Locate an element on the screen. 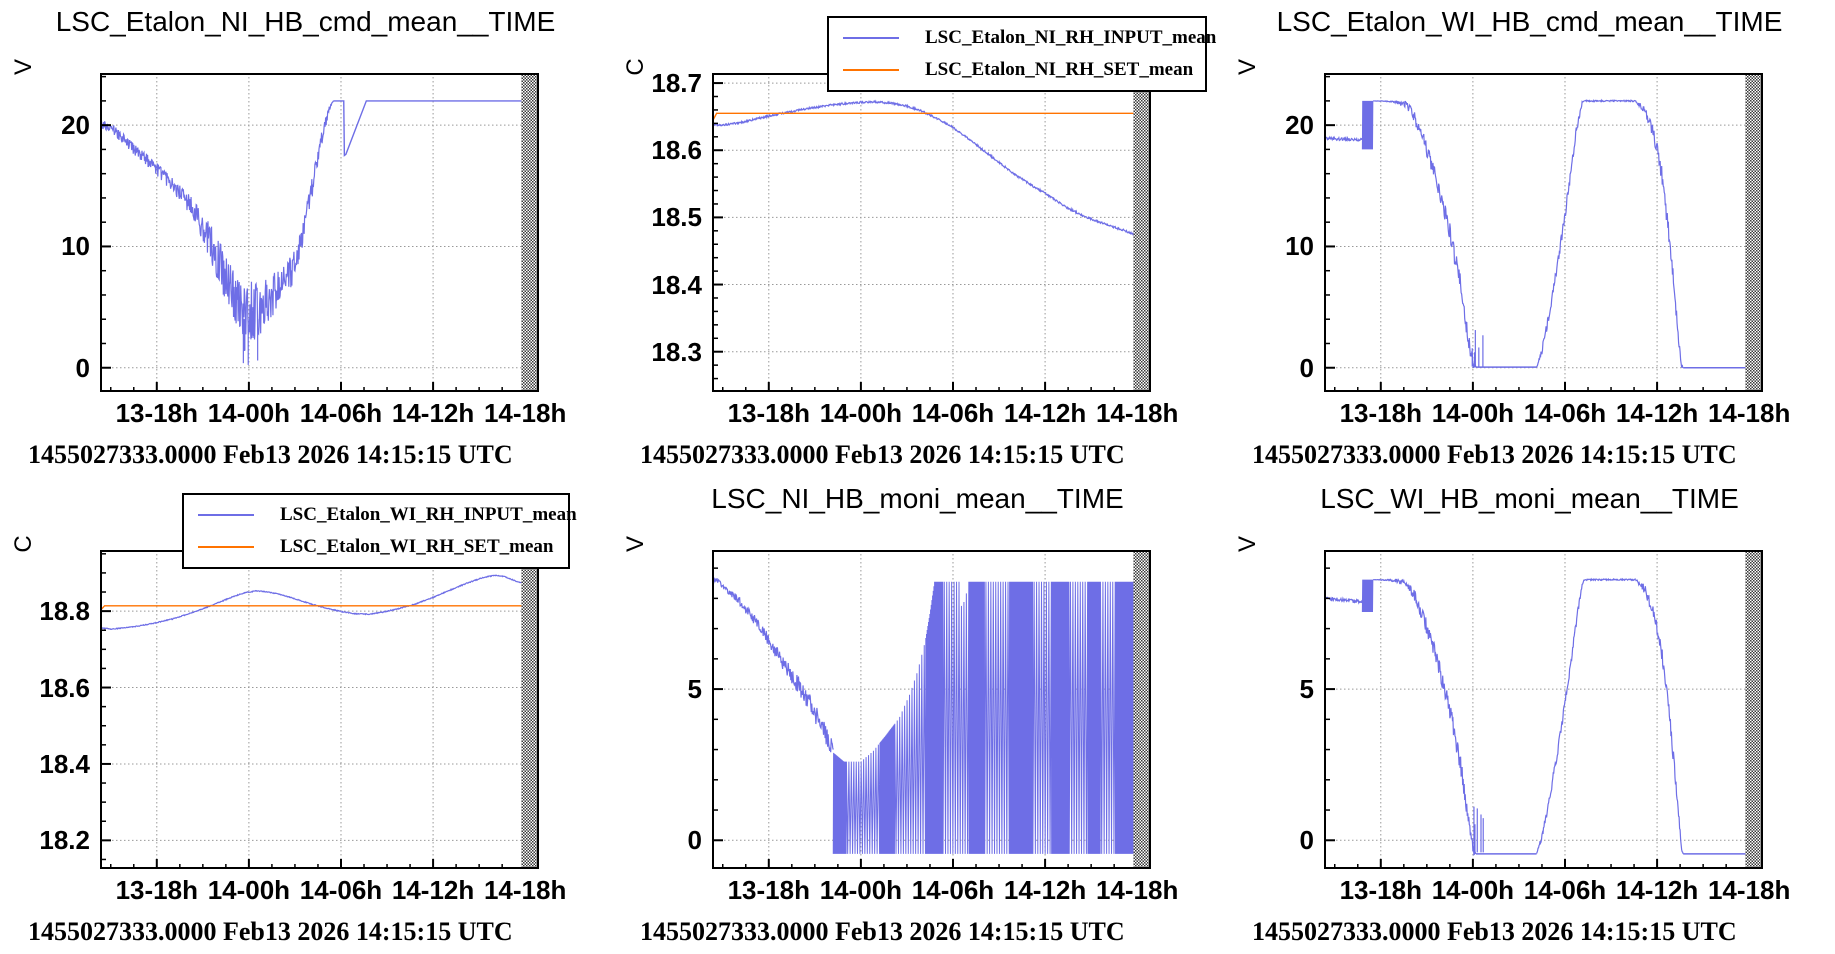 The image size is (1835, 954). legend-label: LSC_Etalon_WI_RH_INPUT_mean is located at coordinates (428, 514).